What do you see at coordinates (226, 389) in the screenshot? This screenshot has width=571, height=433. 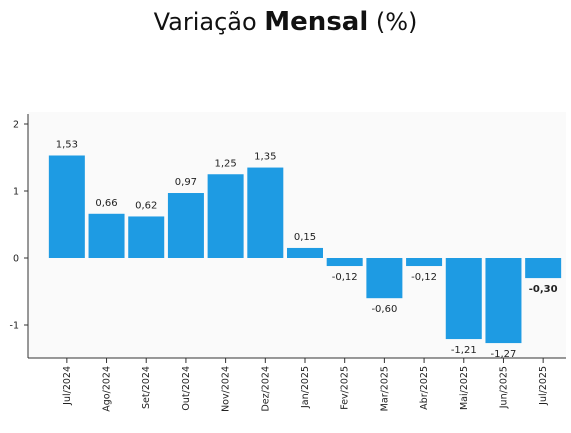 I see `x-tick-label: Nov/2024` at bounding box center [226, 389].